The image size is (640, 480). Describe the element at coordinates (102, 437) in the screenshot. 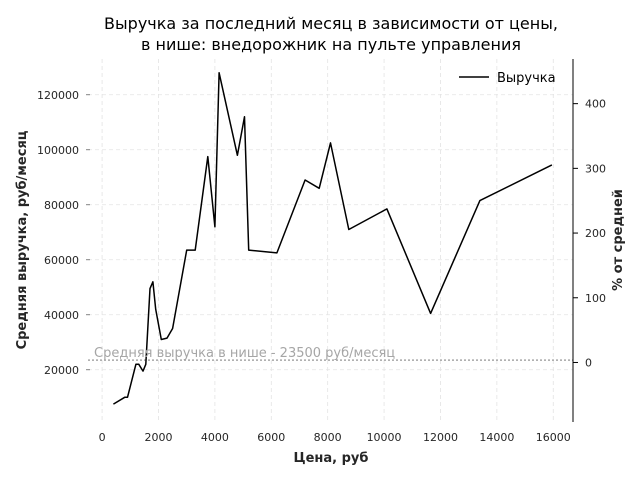

I see `x-tick-label: 0` at that location.